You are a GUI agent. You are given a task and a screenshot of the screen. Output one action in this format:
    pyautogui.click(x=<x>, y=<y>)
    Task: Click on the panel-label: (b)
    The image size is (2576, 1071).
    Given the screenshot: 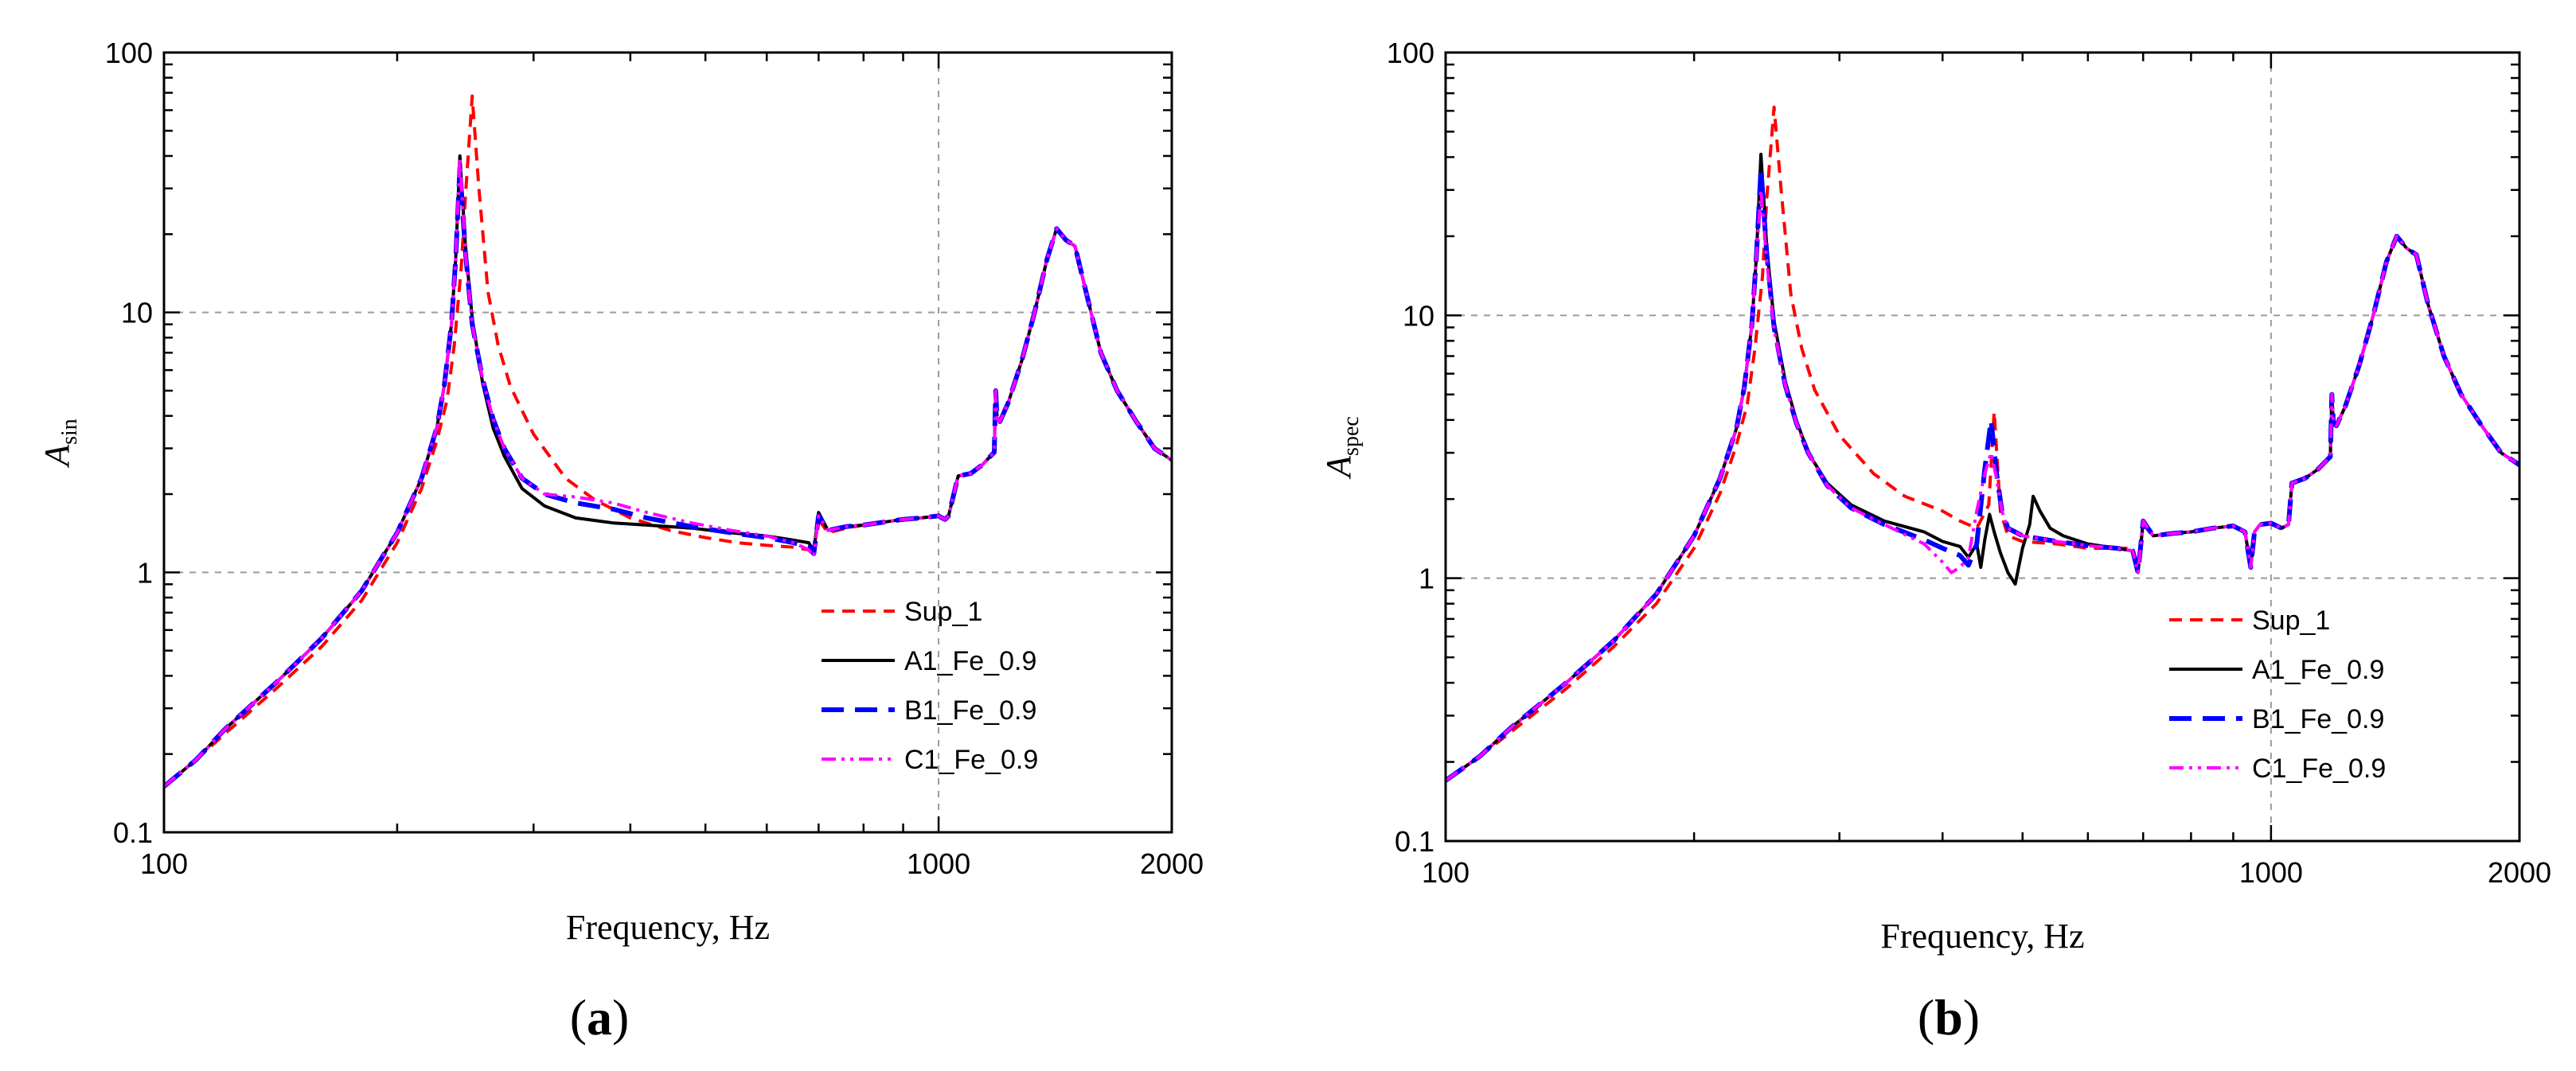 What is the action you would take?
    pyautogui.click(x=1949, y=1017)
    